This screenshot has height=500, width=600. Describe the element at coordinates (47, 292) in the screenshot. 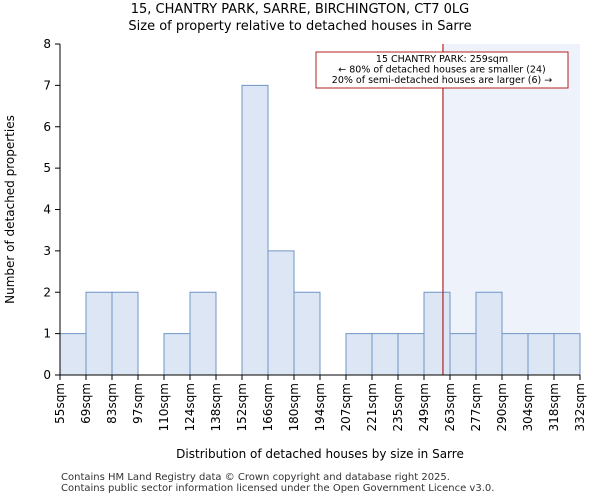

I see `y-tick-label: 2` at that location.